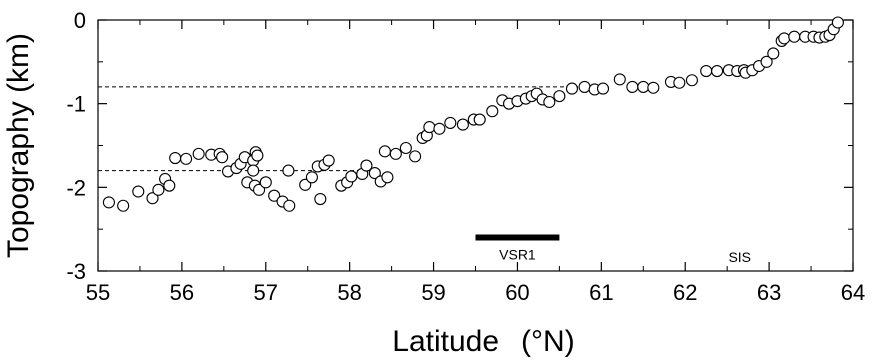  Describe the element at coordinates (517, 292) in the screenshot. I see `x-tick-label: 60` at that location.